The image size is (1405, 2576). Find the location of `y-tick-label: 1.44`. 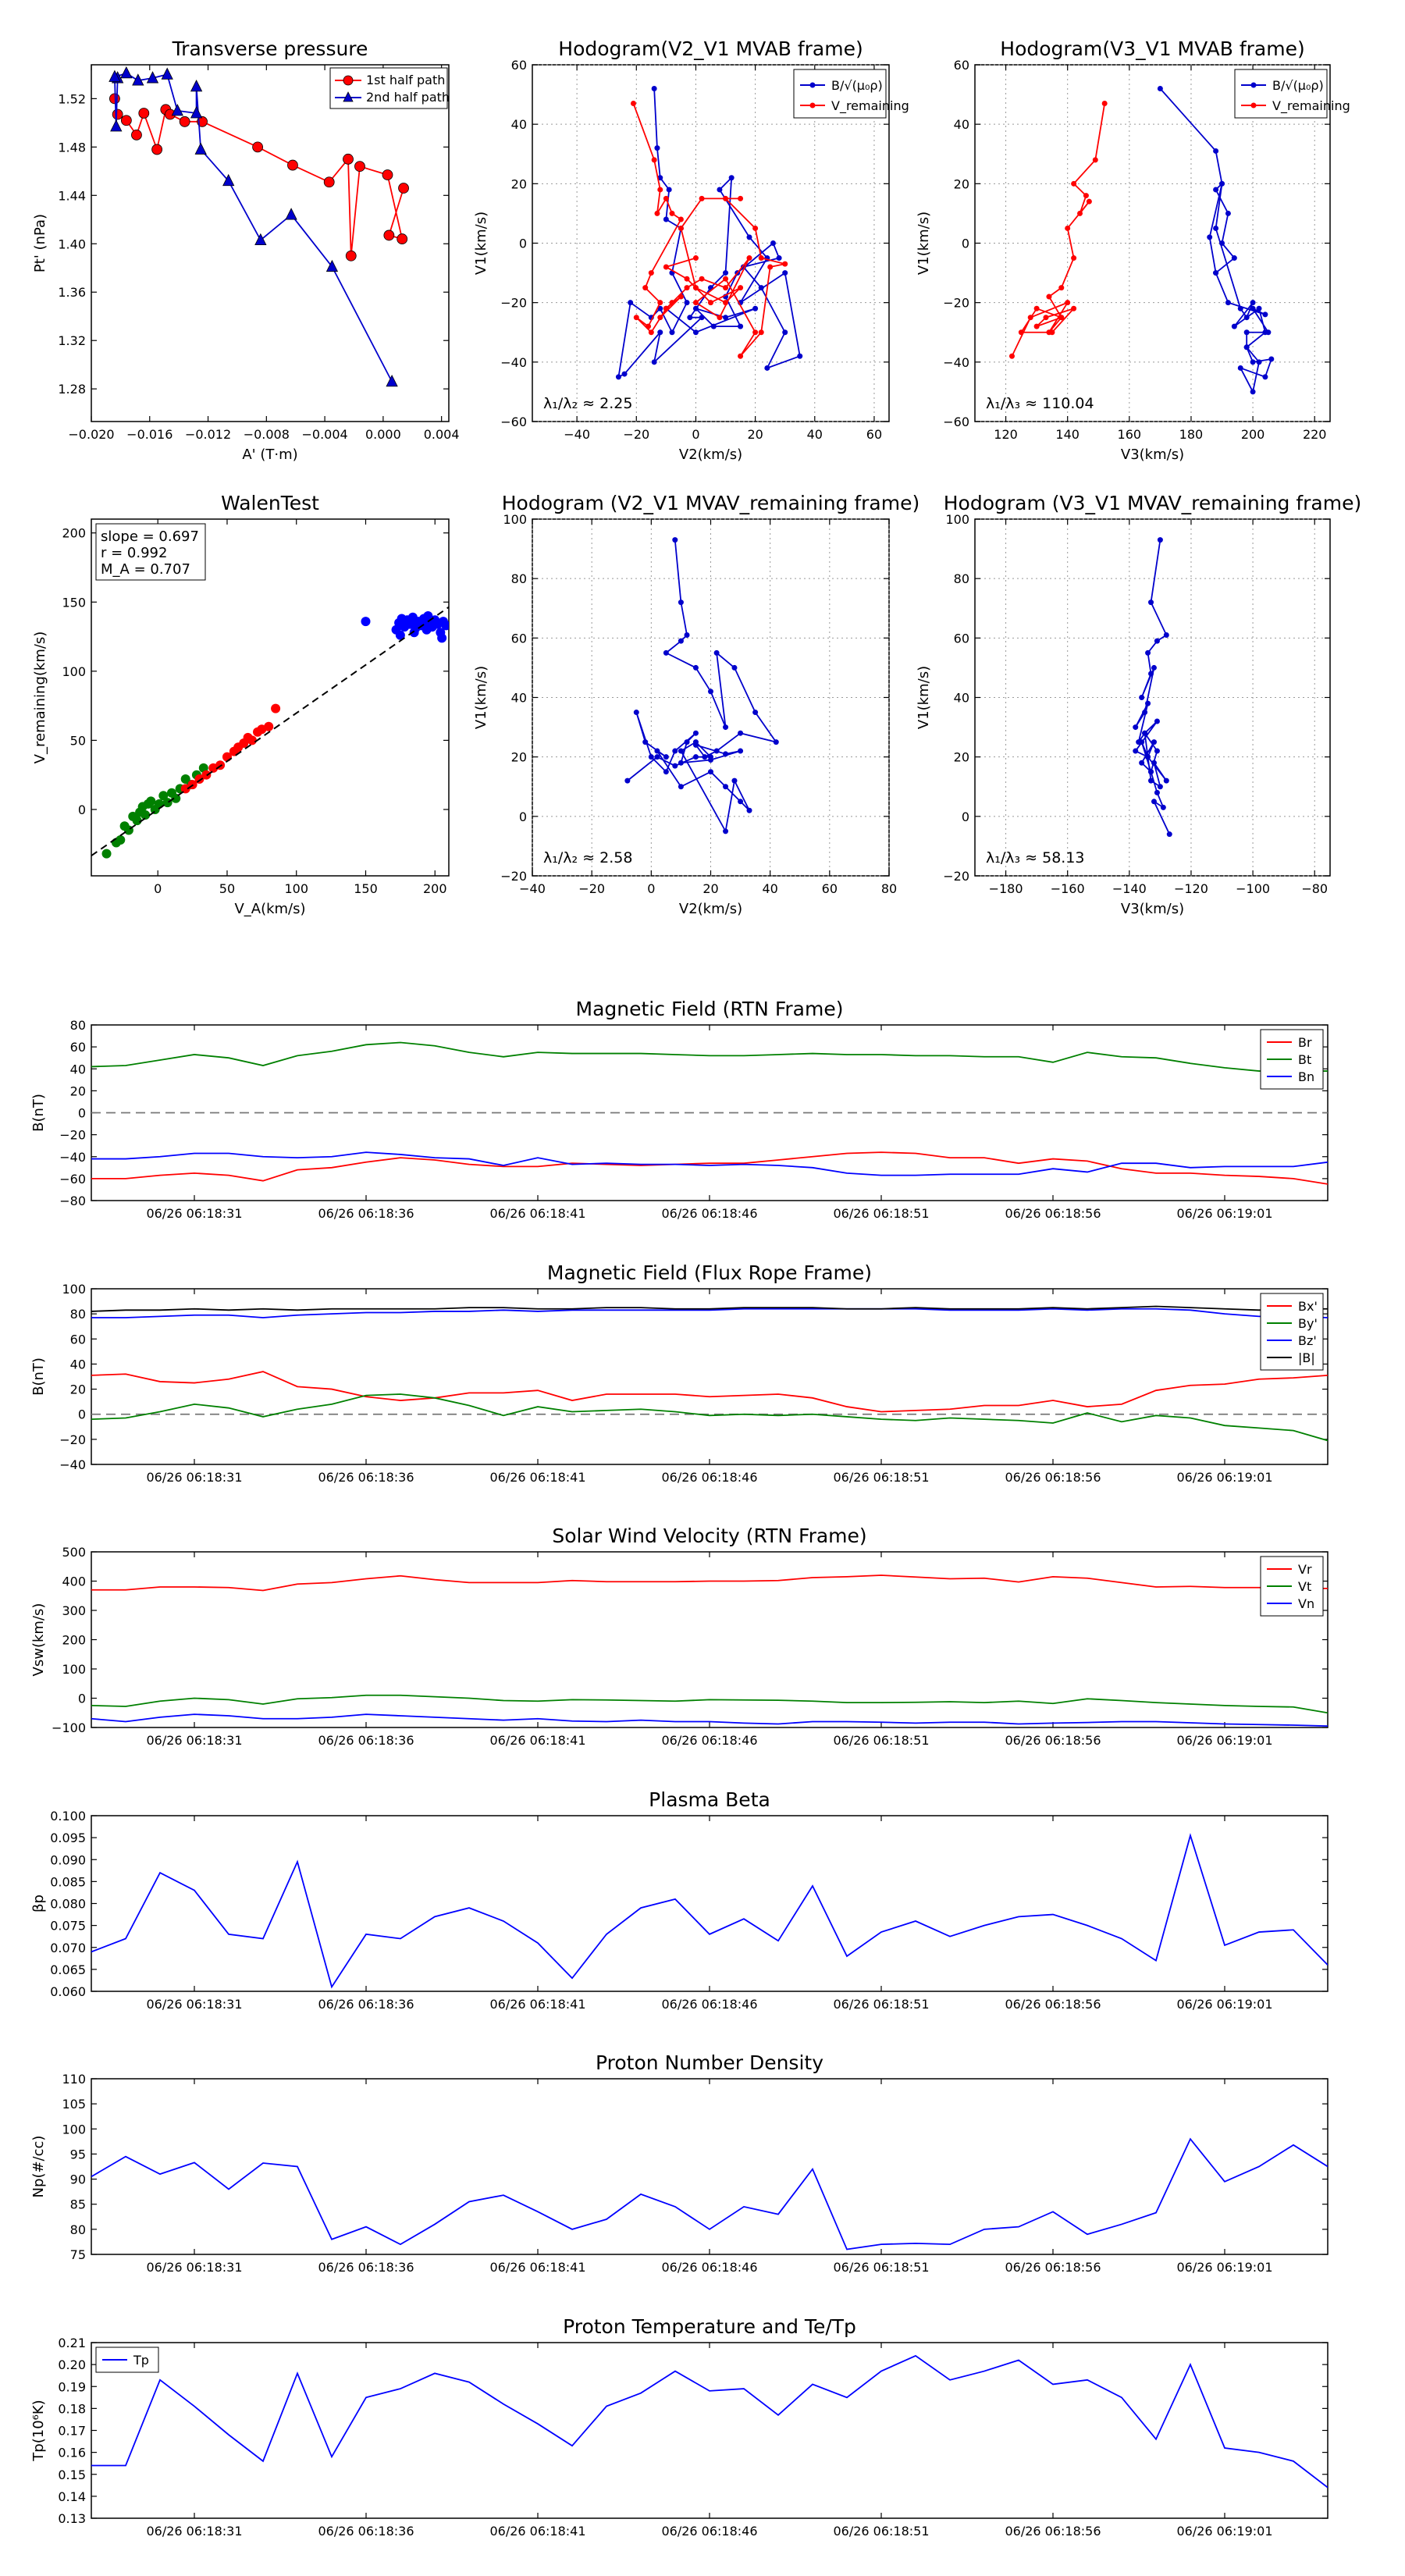

y-tick-label: 1.44 is located at coordinates (72, 195).